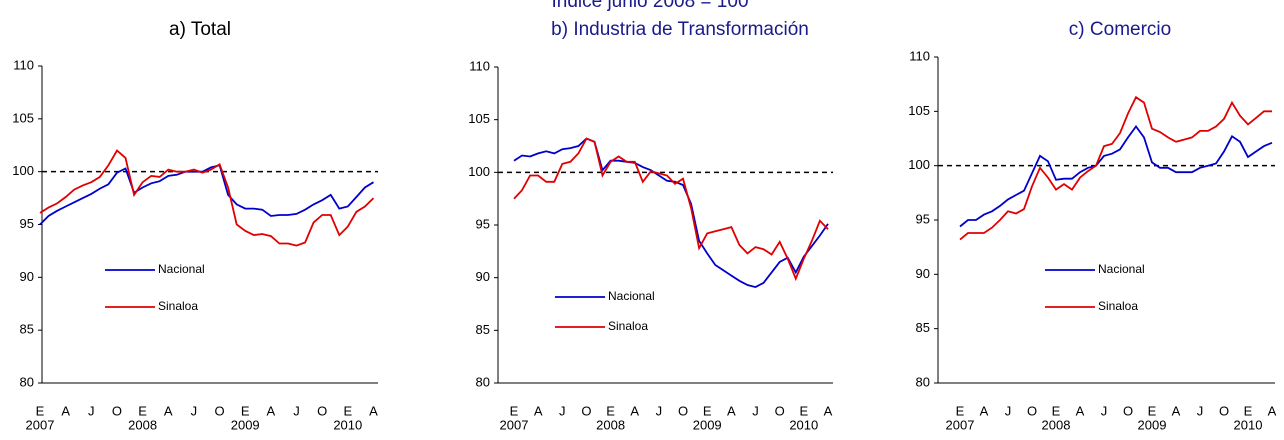 This screenshot has width=1284, height=440. What do you see at coordinates (649, 6) in the screenshot?
I see `page-header: Índice junio 2008 = 100` at bounding box center [649, 6].